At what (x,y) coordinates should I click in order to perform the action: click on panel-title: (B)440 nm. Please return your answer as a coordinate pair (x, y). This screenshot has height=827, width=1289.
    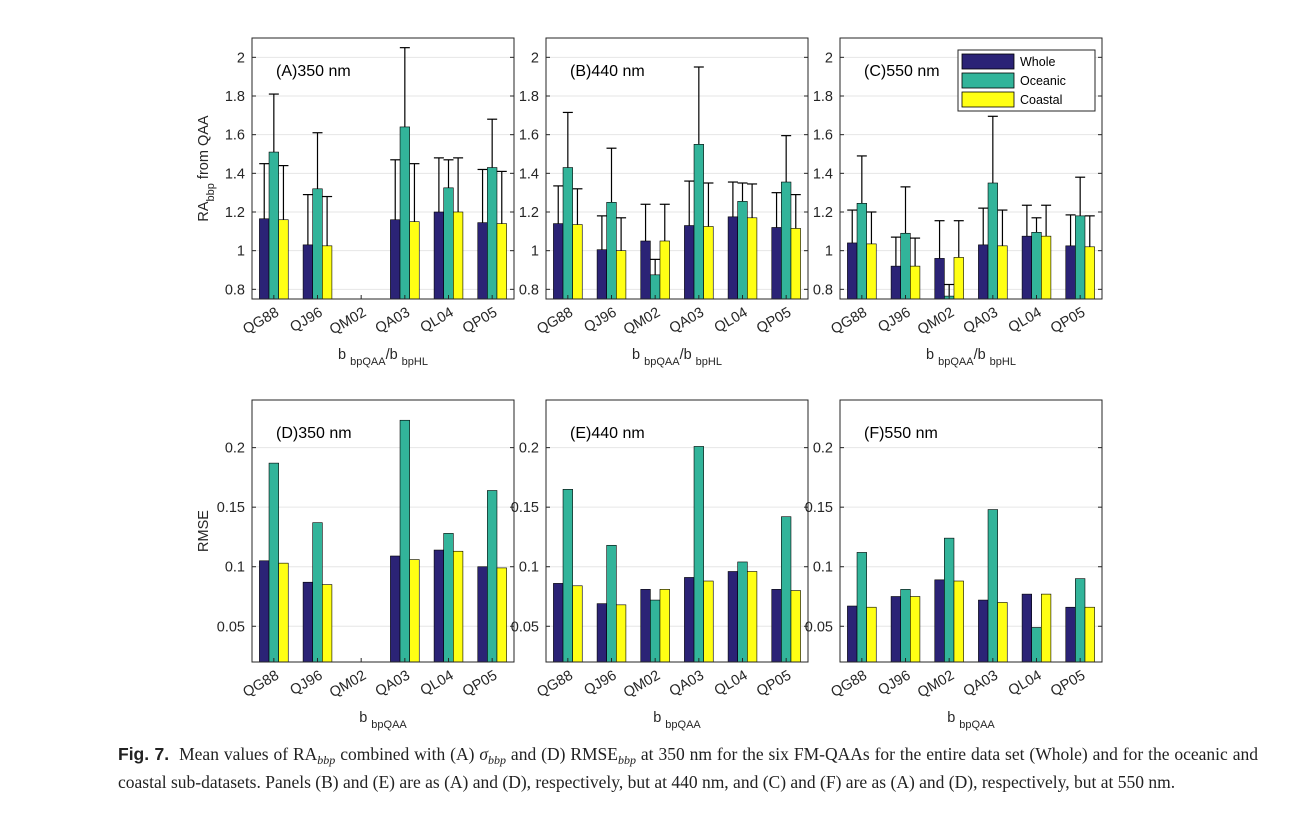
    Looking at the image, I should click on (607, 71).